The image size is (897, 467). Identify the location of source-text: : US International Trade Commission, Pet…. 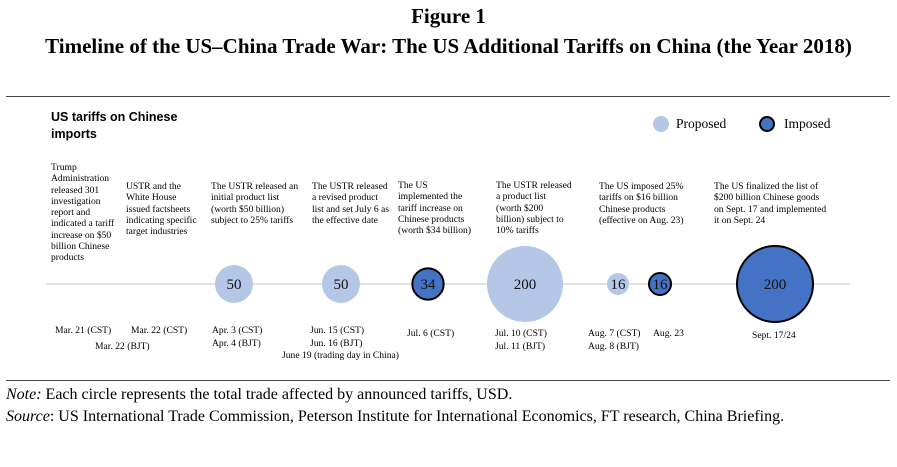
(417, 416).